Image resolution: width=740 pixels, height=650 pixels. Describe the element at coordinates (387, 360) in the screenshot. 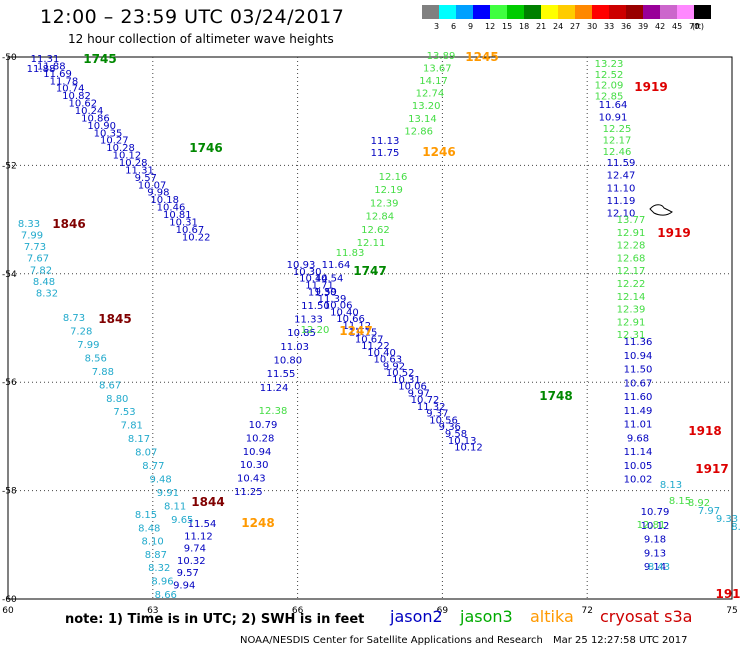

I see `wave-height-value: 10.63` at that location.